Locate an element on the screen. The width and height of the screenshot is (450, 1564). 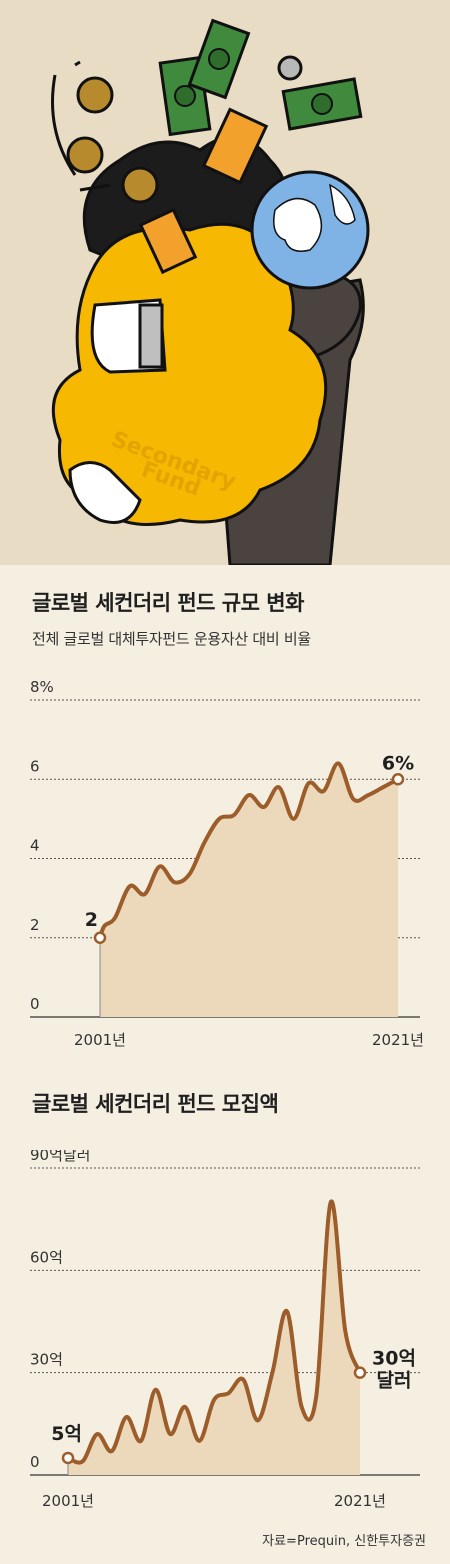
y-tick-label: 60억 is located at coordinates (46, 1257).